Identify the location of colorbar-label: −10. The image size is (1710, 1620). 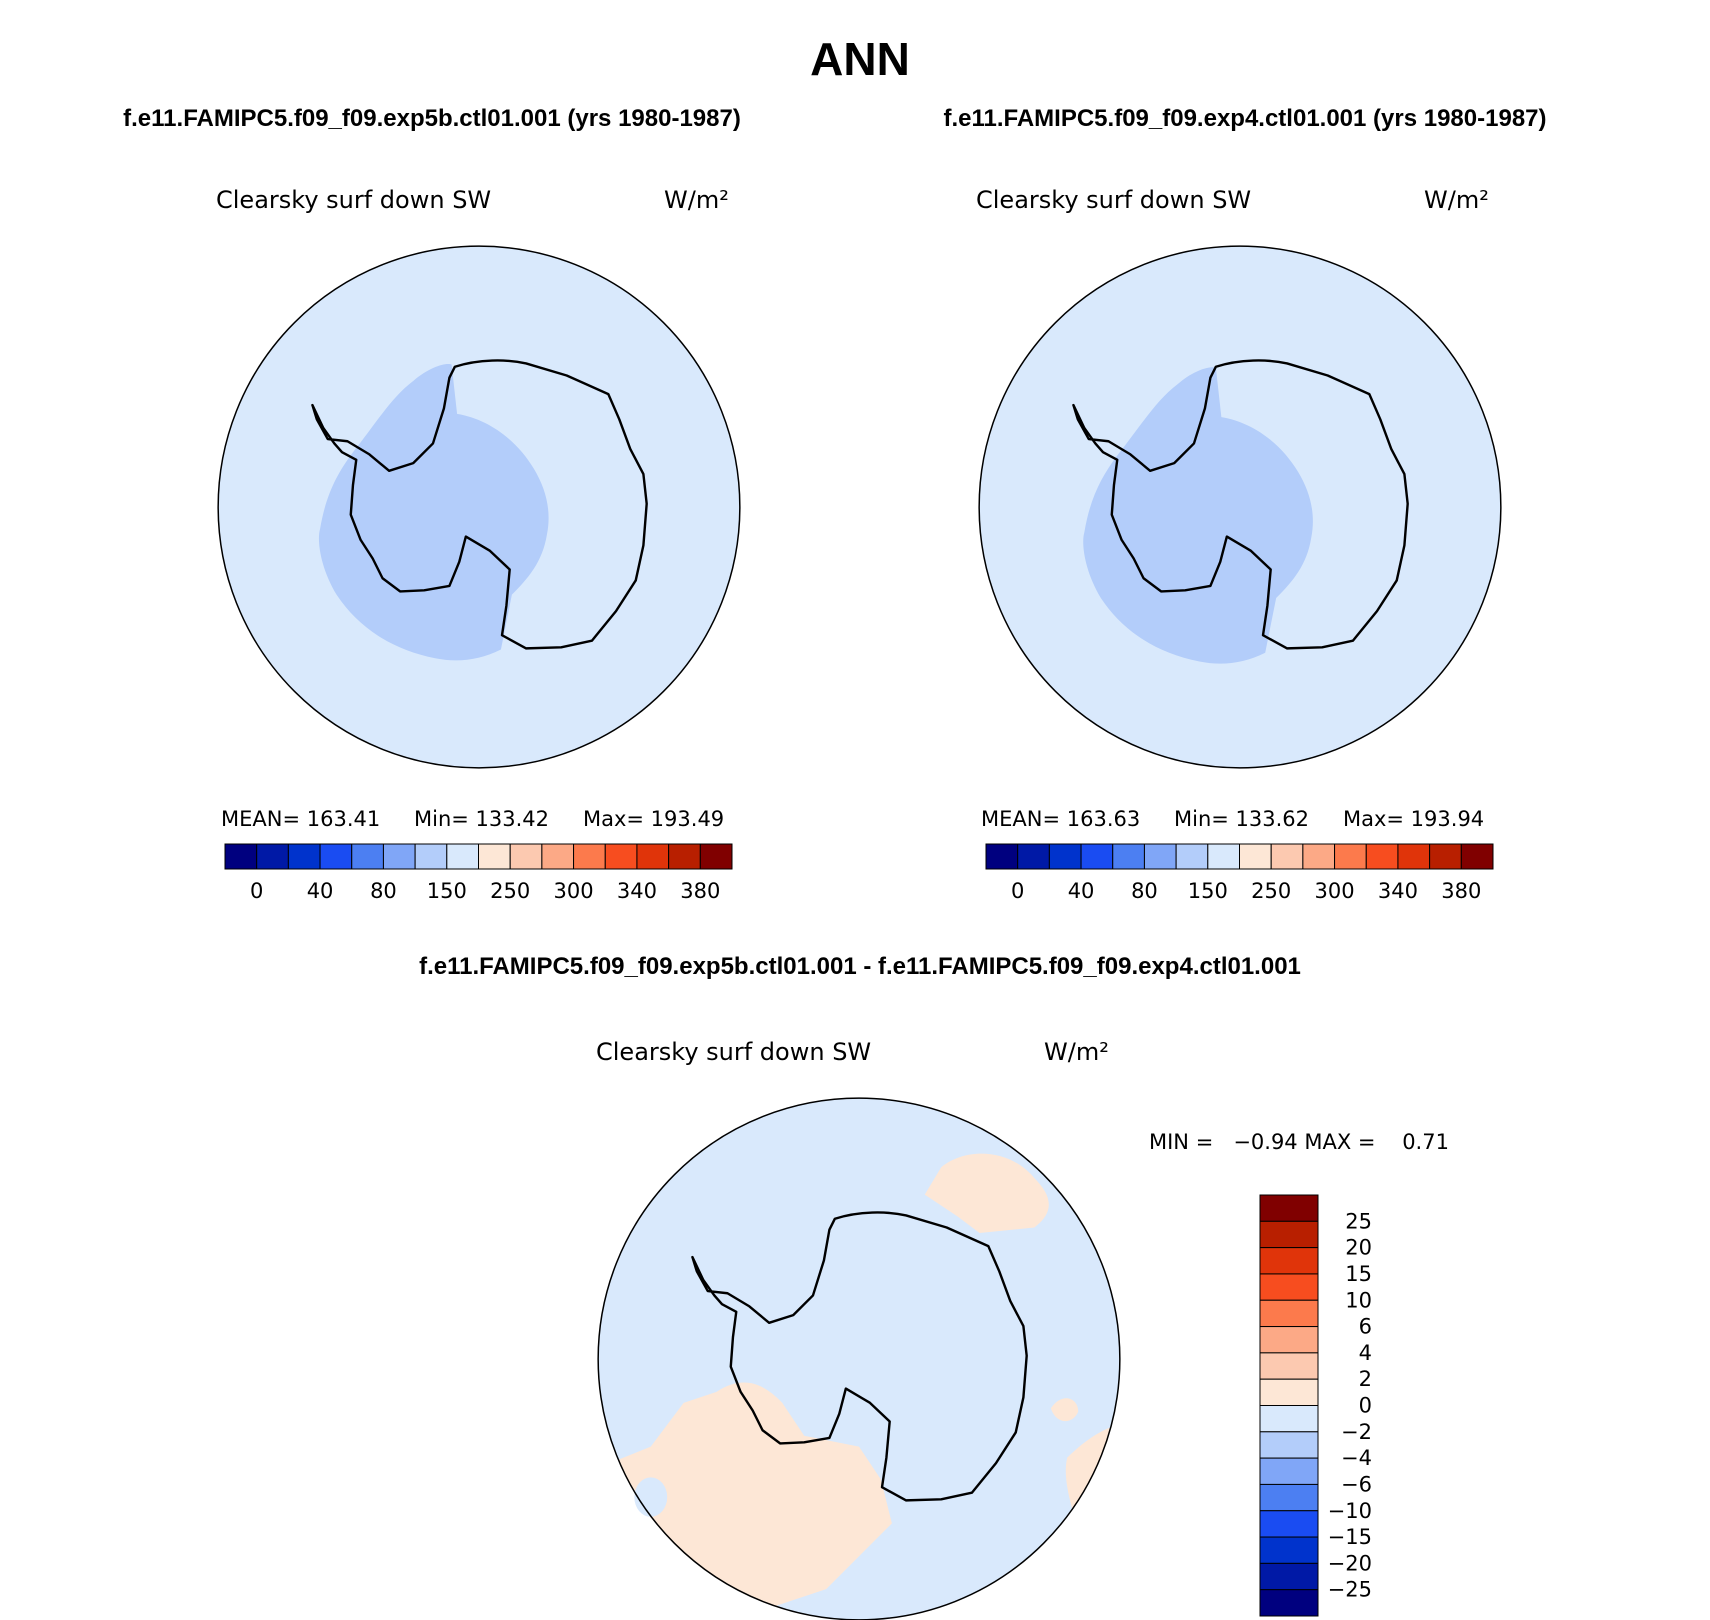
(1350, 1511).